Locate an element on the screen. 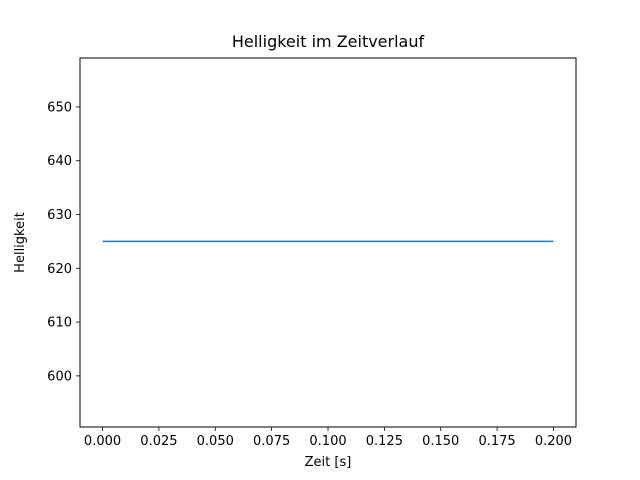 This screenshot has height=480, width=640. x-tick-label: 0.125 is located at coordinates (384, 441).